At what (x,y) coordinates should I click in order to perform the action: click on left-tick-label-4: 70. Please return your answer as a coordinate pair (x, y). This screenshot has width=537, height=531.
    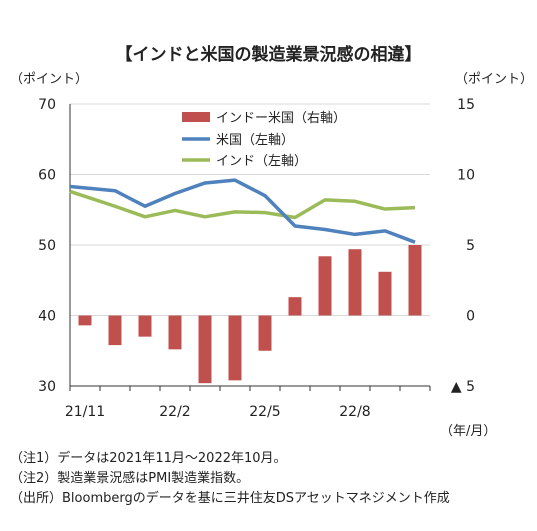
    Looking at the image, I should click on (47, 105).